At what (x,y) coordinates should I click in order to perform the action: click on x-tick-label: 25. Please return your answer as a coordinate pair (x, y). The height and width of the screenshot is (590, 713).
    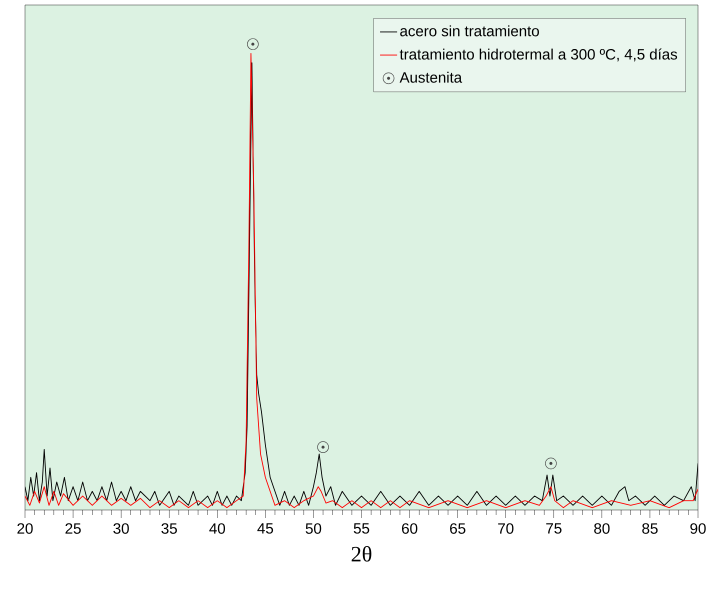
    Looking at the image, I should click on (73, 528).